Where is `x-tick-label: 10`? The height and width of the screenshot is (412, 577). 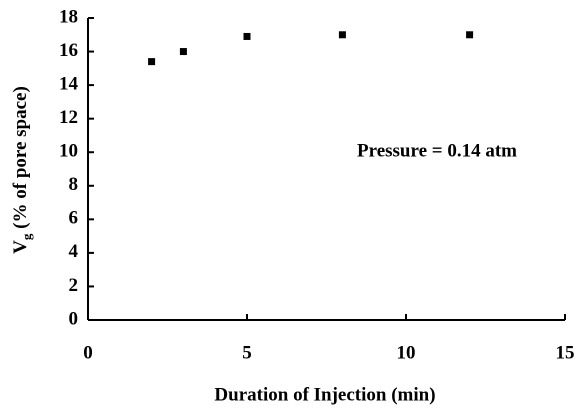 x-tick-label: 10 is located at coordinates (406, 352).